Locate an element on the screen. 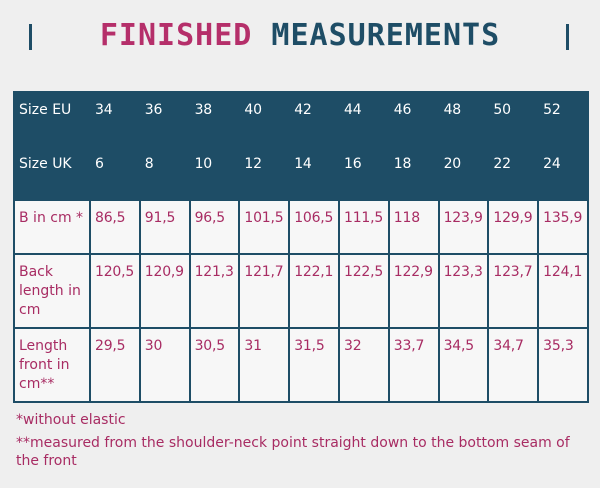  title-left-bar is located at coordinates (30, 37).